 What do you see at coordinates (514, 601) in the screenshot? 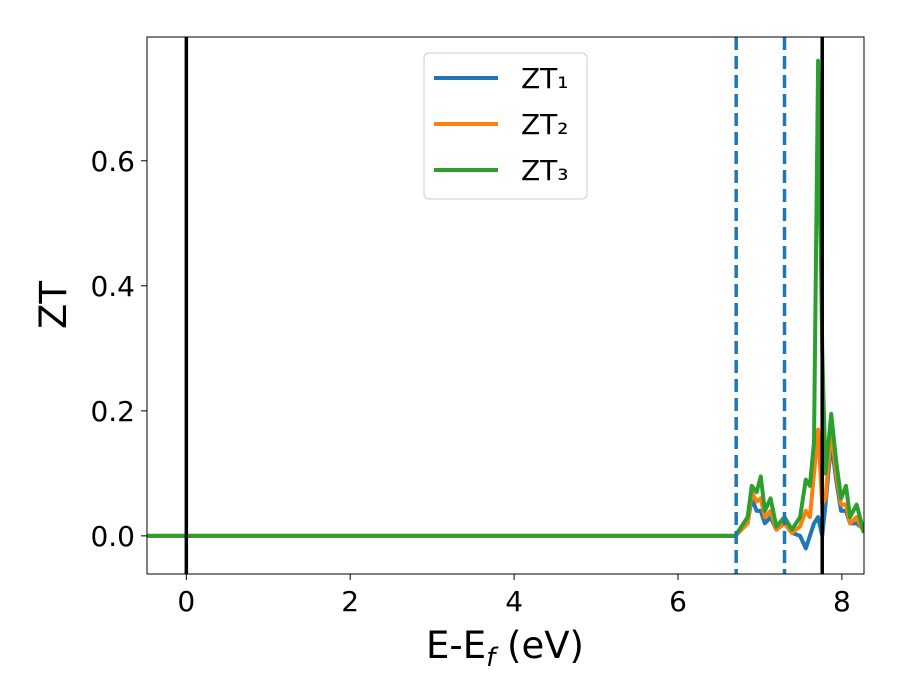
I see `x-tick-label: 4` at bounding box center [514, 601].